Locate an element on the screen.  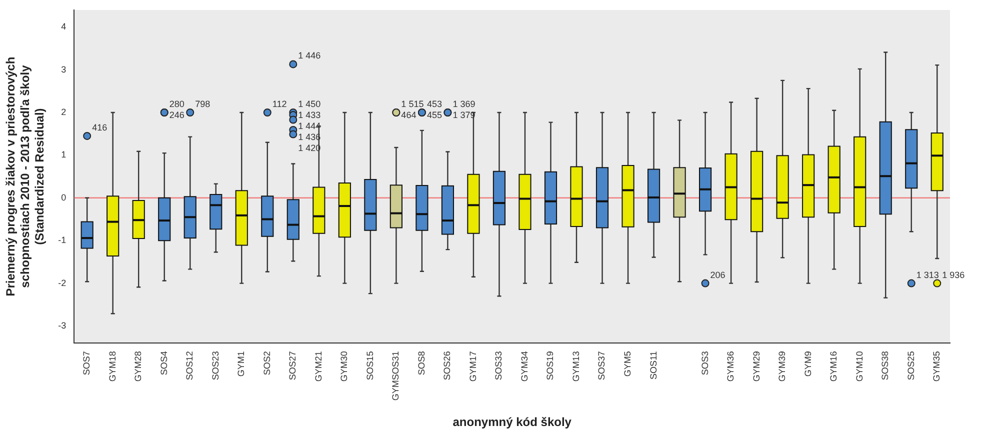
x-tick-label: GYM1 is located at coordinates (241, 364).